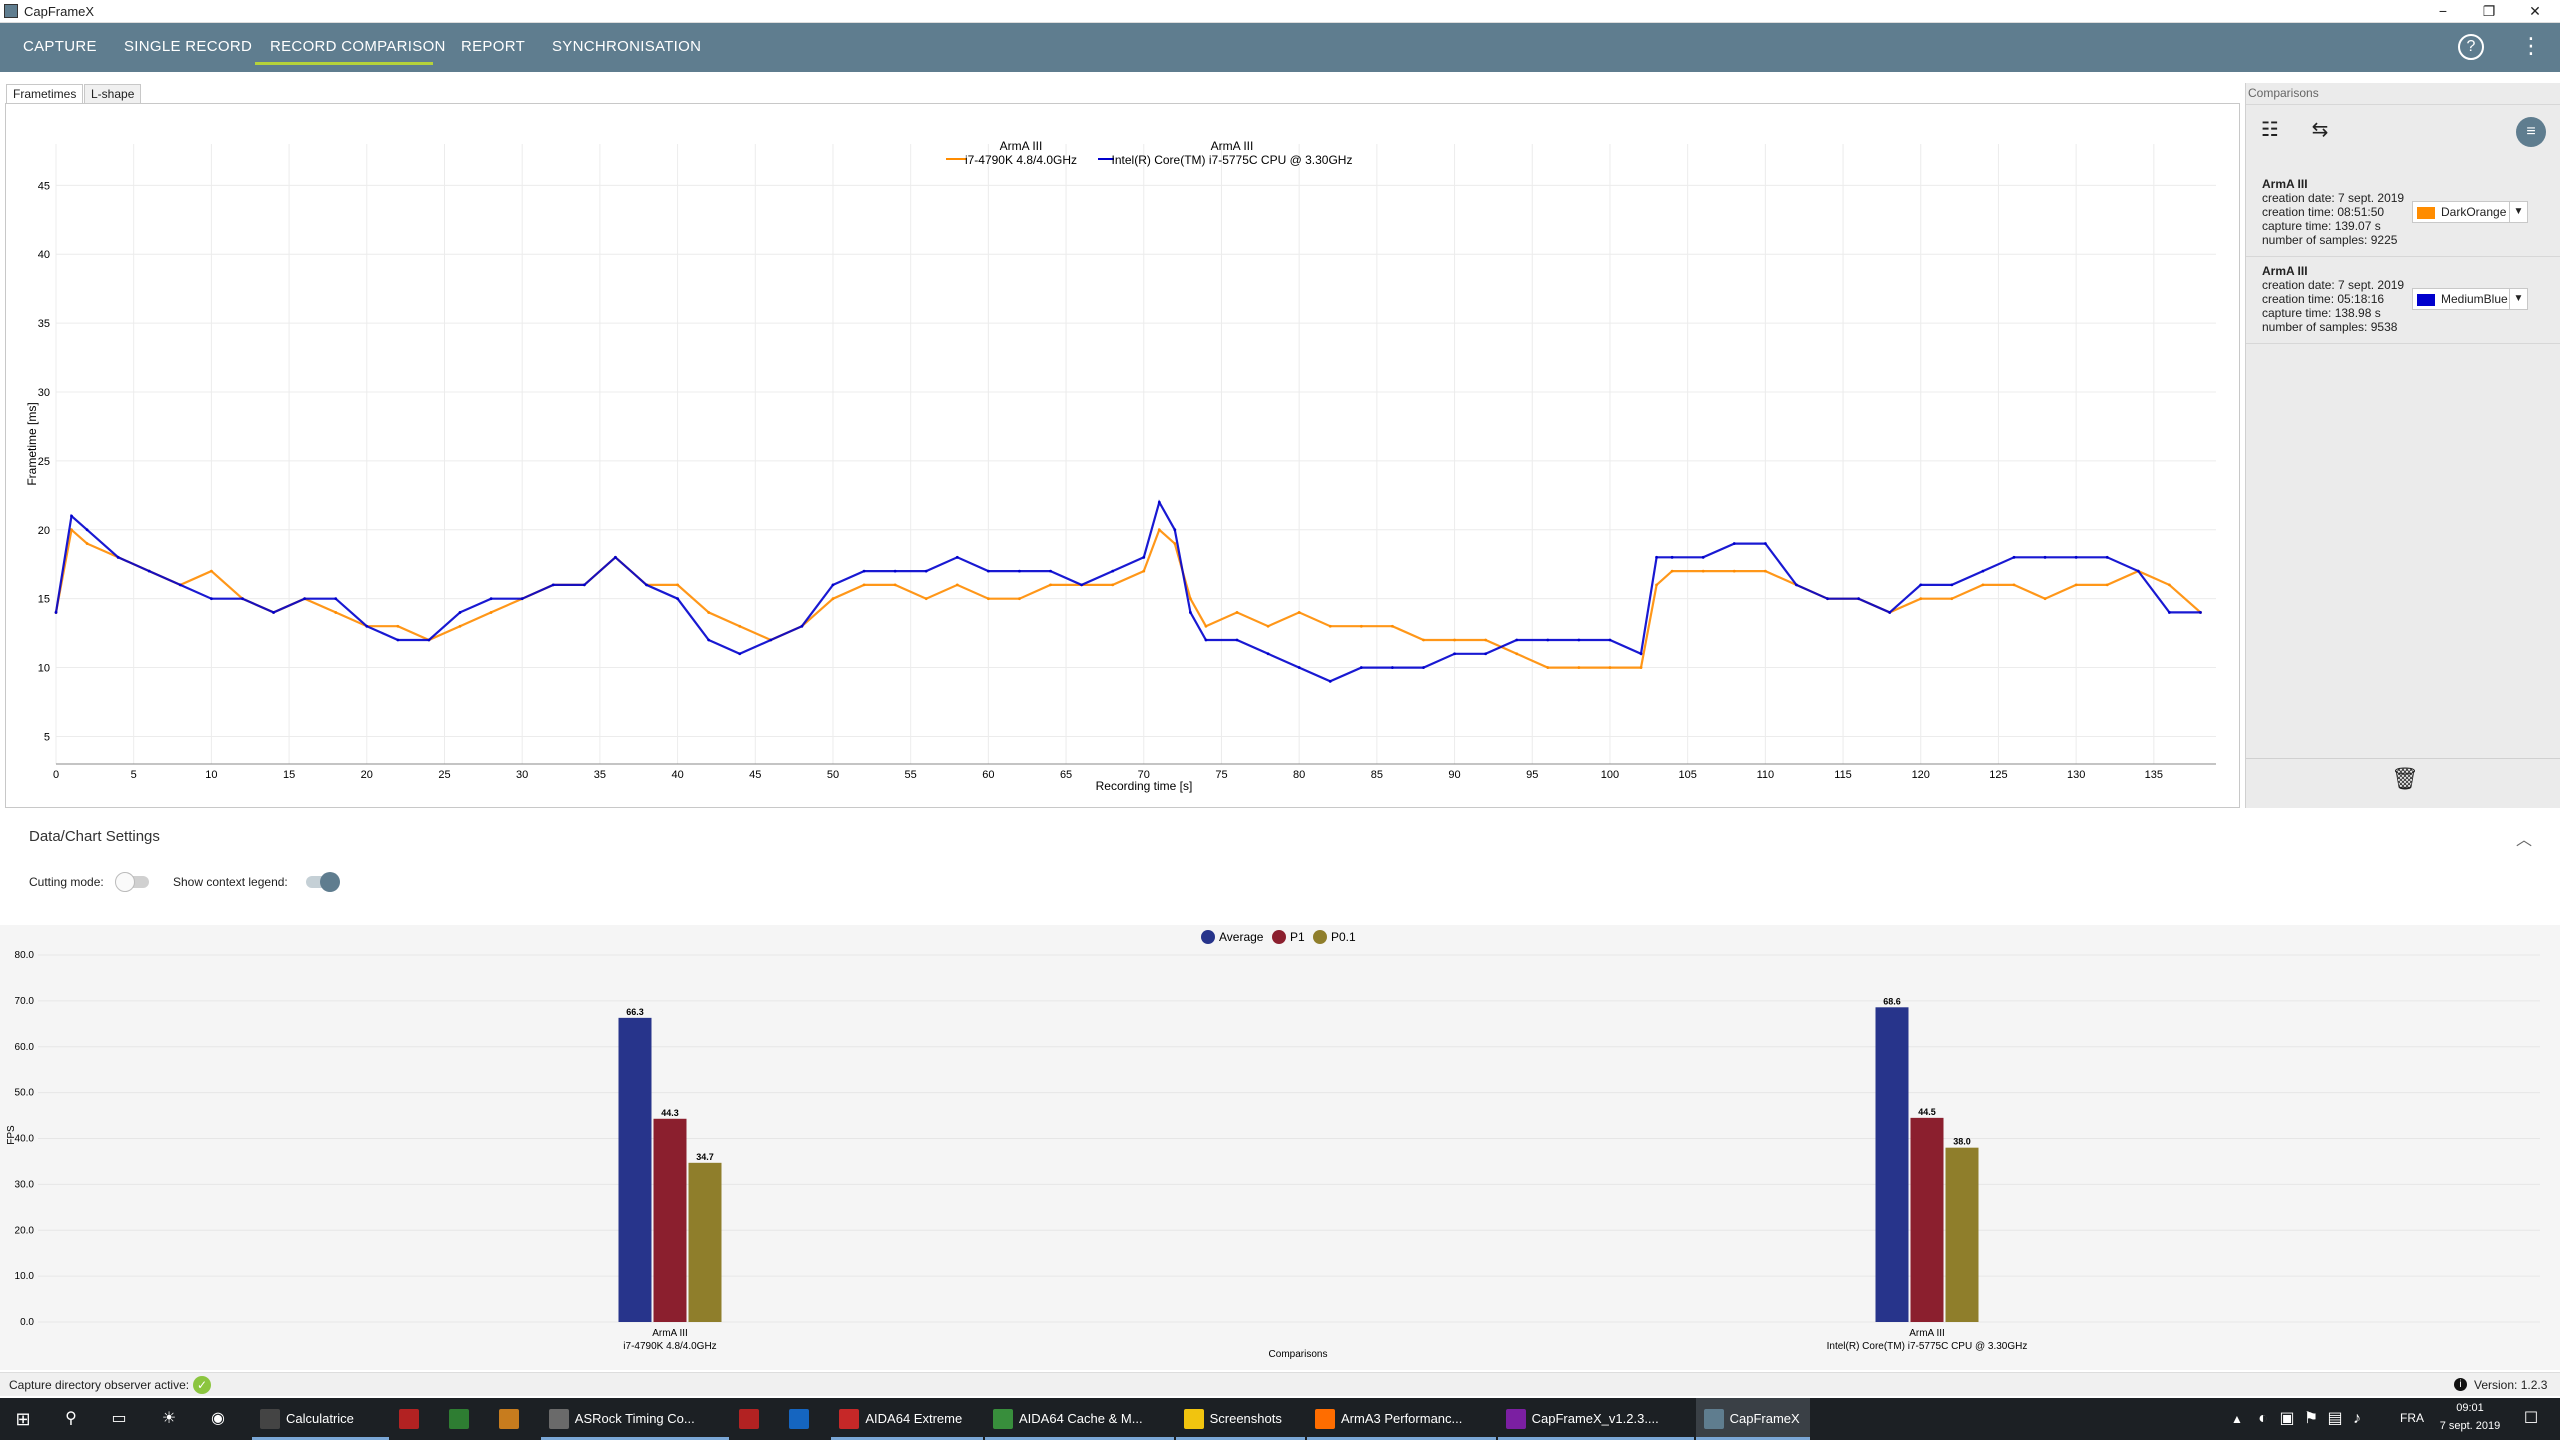  Describe the element at coordinates (2535, 11) in the screenshot. I see `close-button: ✕` at that location.